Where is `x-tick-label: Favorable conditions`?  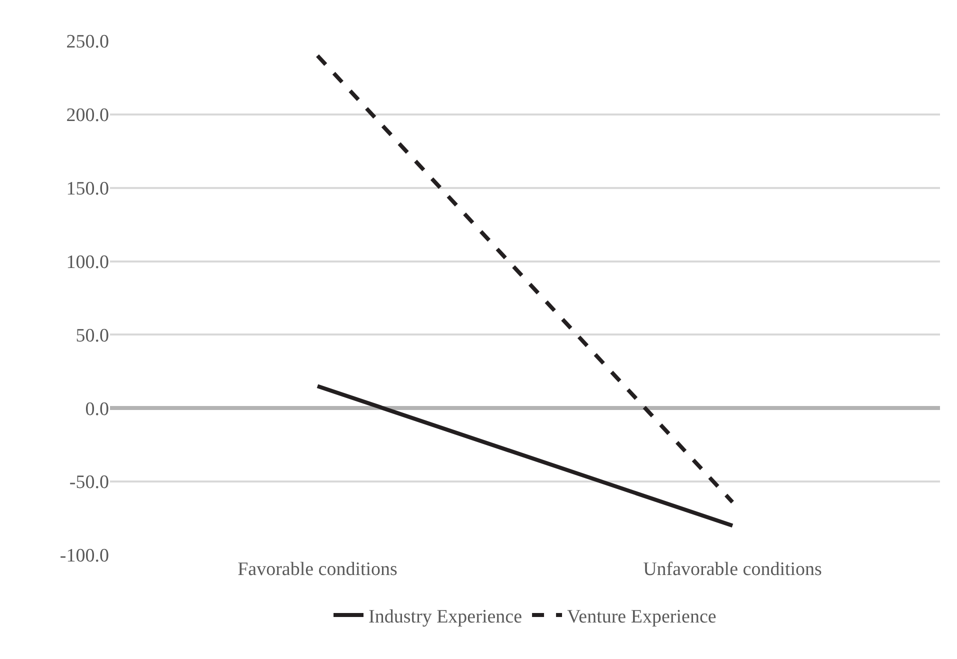
x-tick-label: Favorable conditions is located at coordinates (318, 569).